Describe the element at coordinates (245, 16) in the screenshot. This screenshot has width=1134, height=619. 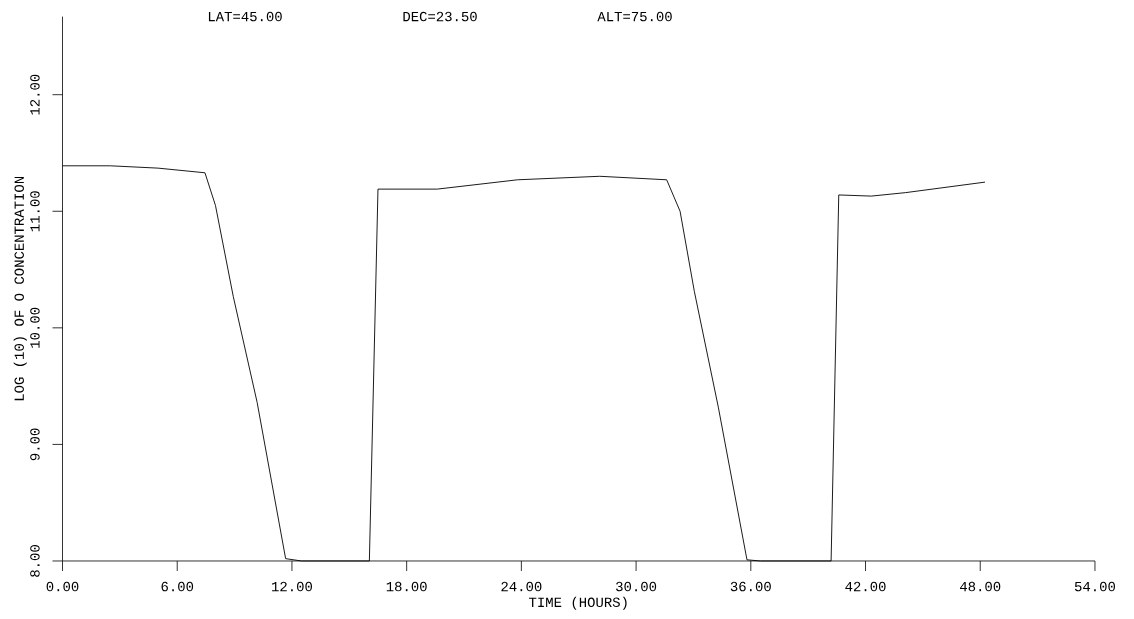
I see `annotation: LAT=45.00` at that location.